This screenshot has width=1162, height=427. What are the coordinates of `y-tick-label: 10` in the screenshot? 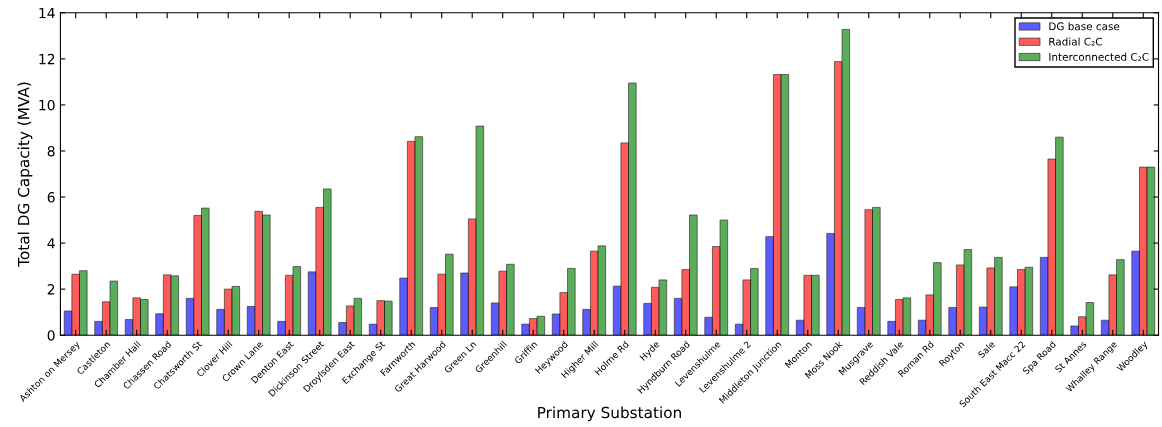 It's located at (47, 105).